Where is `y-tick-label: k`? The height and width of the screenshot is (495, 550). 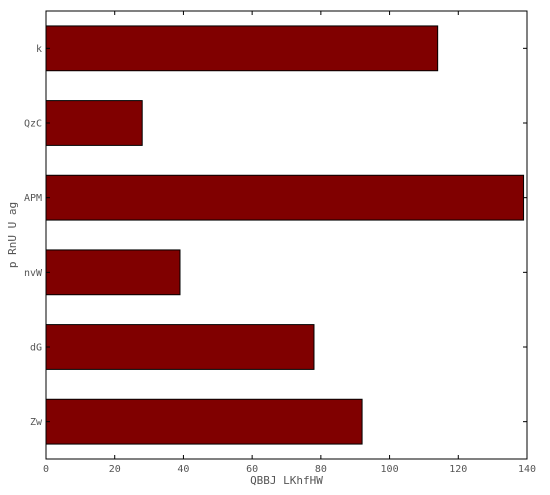 y-tick-label: k is located at coordinates (39, 49).